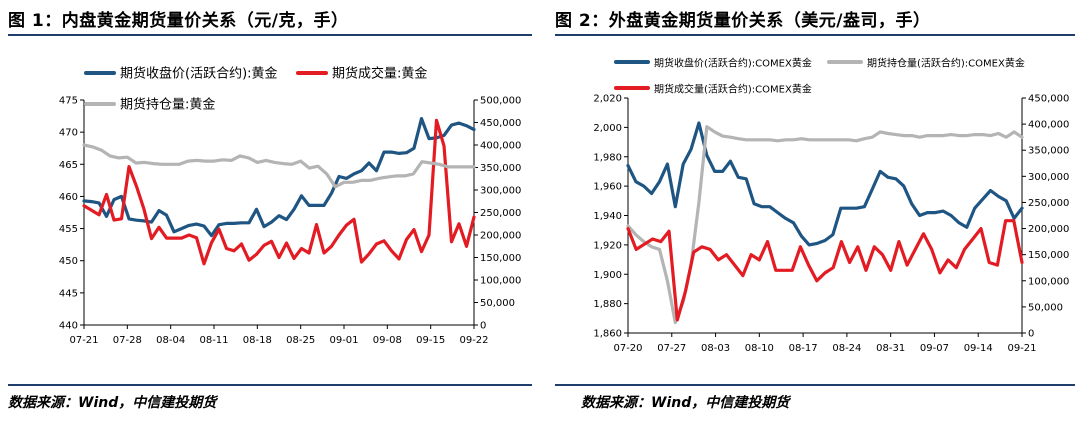 Image resolution: width=1080 pixels, height=423 pixels. What do you see at coordinates (213, 340) in the screenshot?
I see `x-tick-label: 08-11` at bounding box center [213, 340].